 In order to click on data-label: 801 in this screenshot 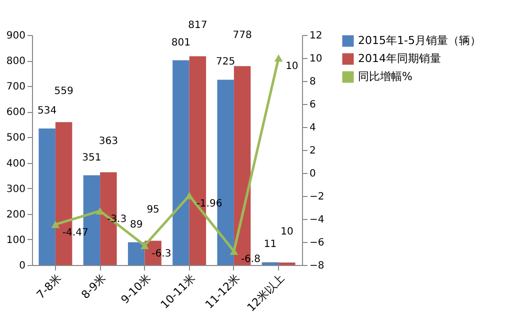, I will do `click(180, 42)`.